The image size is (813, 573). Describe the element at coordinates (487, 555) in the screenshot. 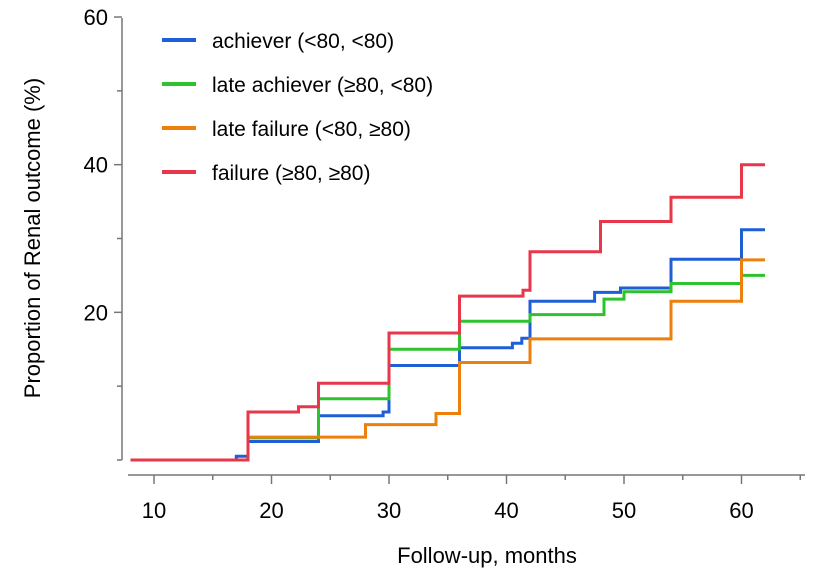

I see `x-axis-title: Follow-up, months` at that location.